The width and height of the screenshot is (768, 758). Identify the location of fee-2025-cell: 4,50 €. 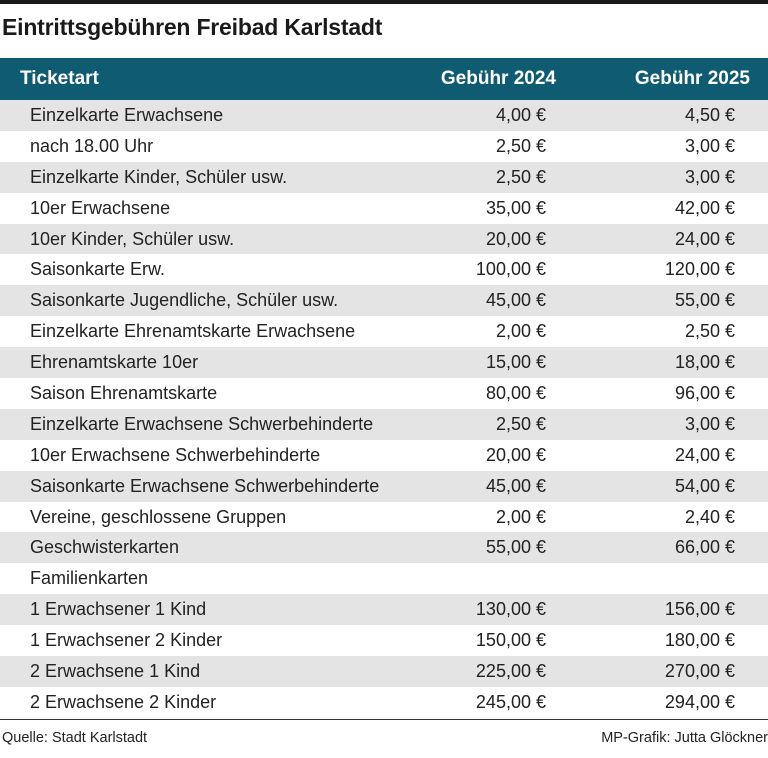
(664, 115).